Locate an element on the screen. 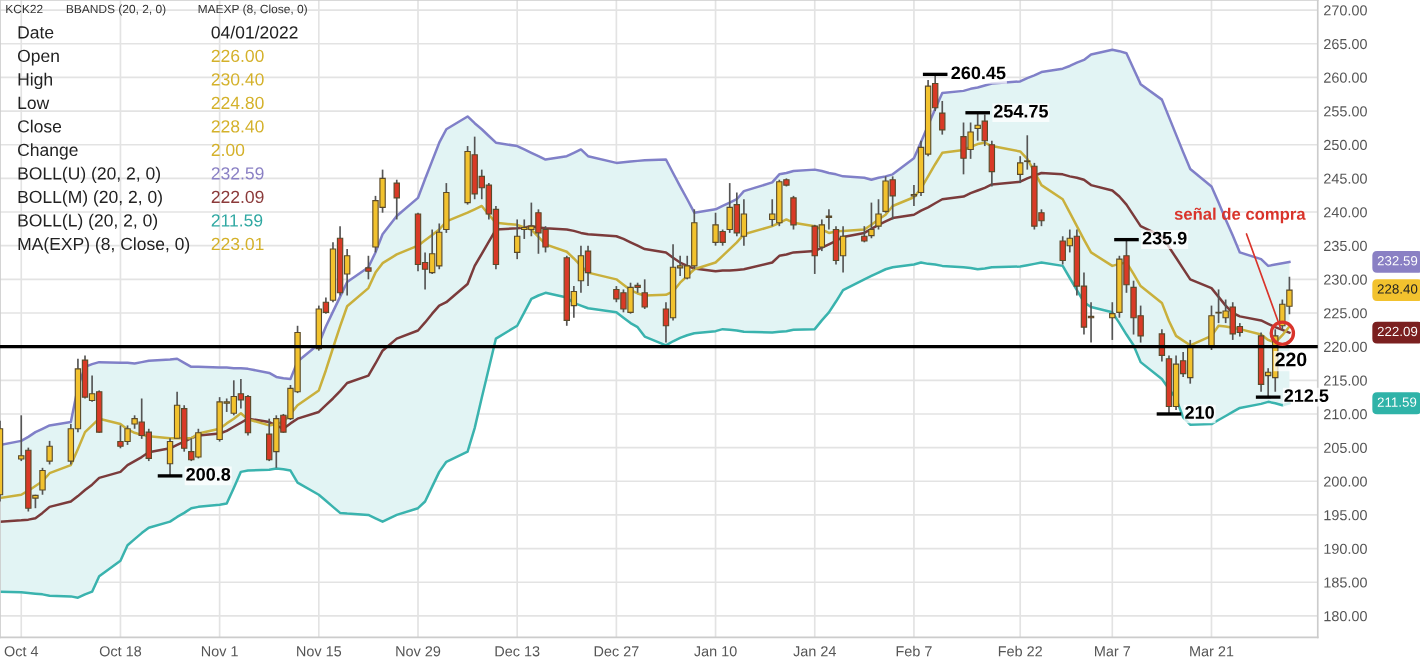 This screenshot has height=664, width=1420. annotation: 260.45 is located at coordinates (978, 73).